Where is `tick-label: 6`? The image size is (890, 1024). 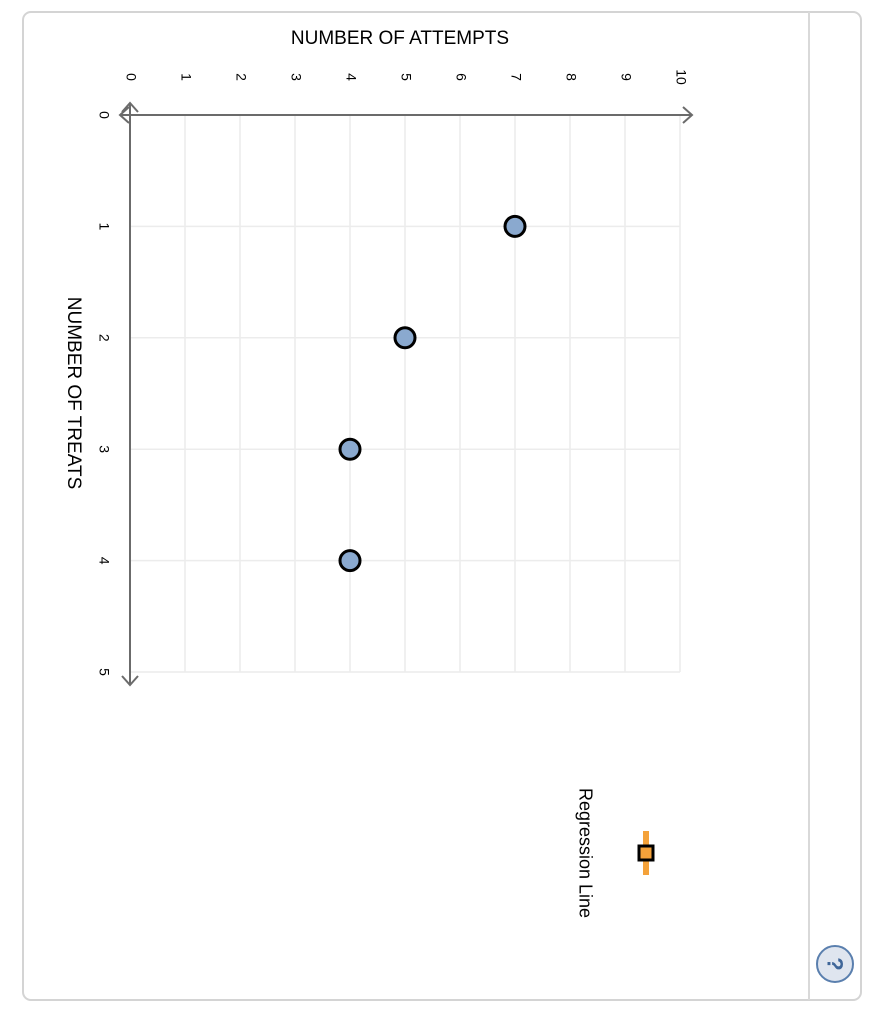 tick-label: 6 is located at coordinates (461, 77).